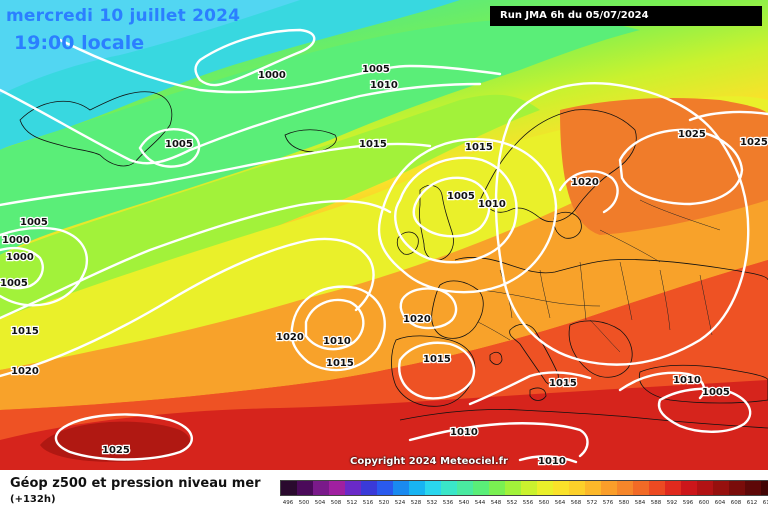 The width and height of the screenshot is (768, 512). What do you see at coordinates (681, 167) in the screenshot?
I see `isobar-1025-scand` at bounding box center [681, 167].